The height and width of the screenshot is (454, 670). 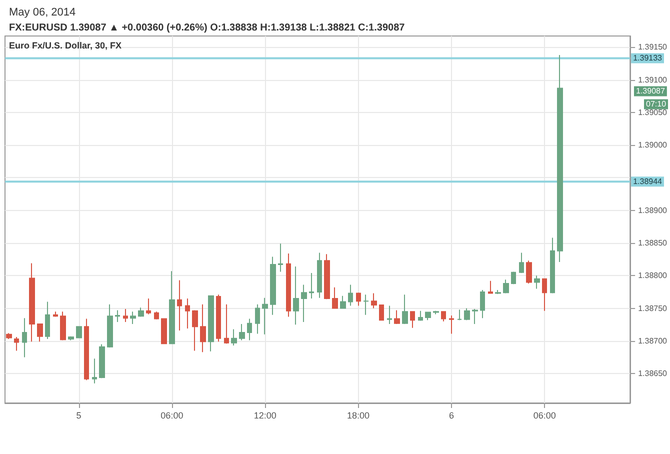 I want to click on x-tick-label: 12:00, so click(x=265, y=415).